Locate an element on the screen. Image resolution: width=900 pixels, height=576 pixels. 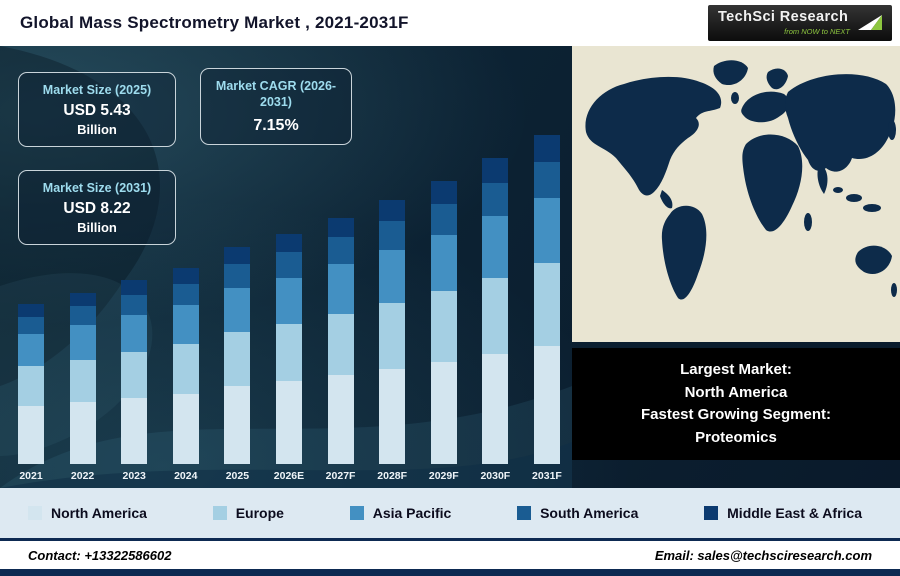
bar-column: 2031F is located at coordinates (547, 311).